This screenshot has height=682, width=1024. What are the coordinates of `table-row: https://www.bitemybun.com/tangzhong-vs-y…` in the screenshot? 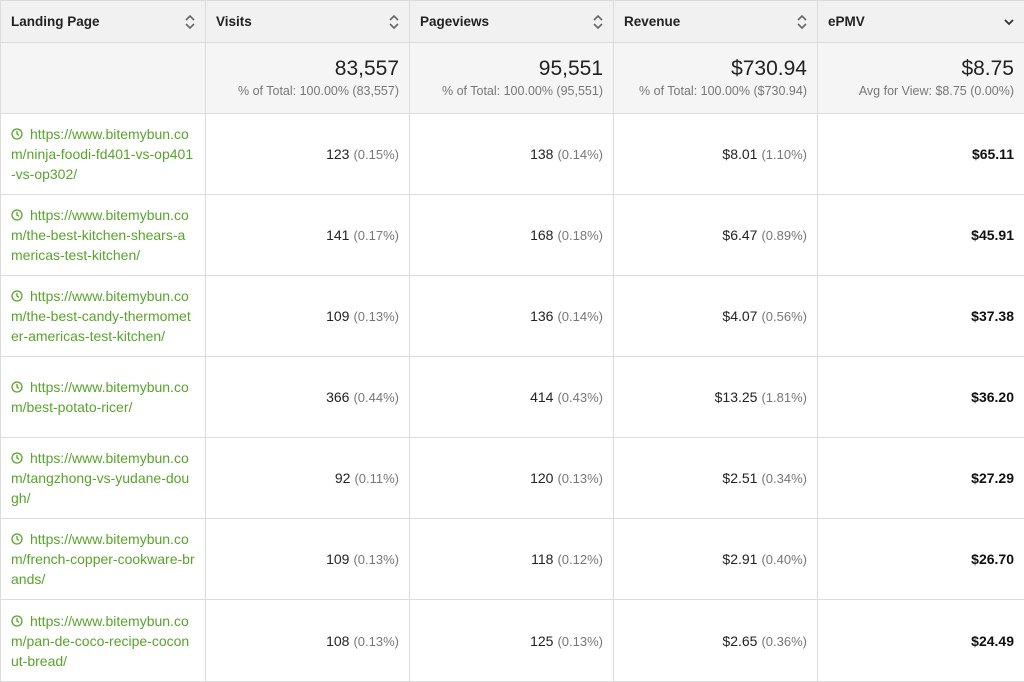 It's located at (512, 478).